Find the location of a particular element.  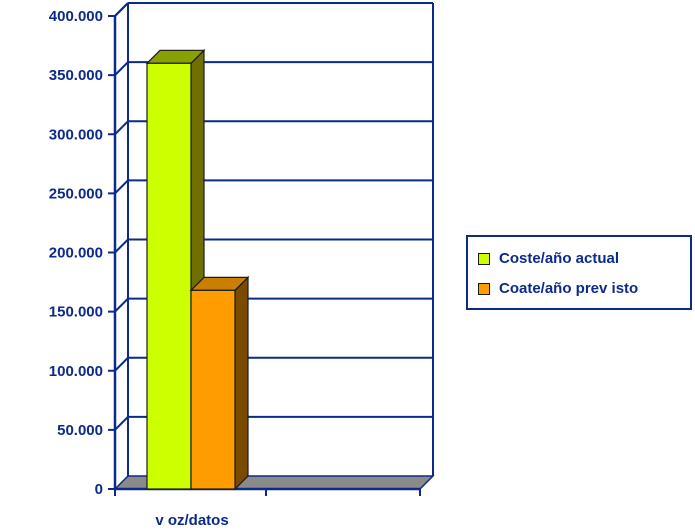

y-tick-label: 350.000 is located at coordinates (76, 75).